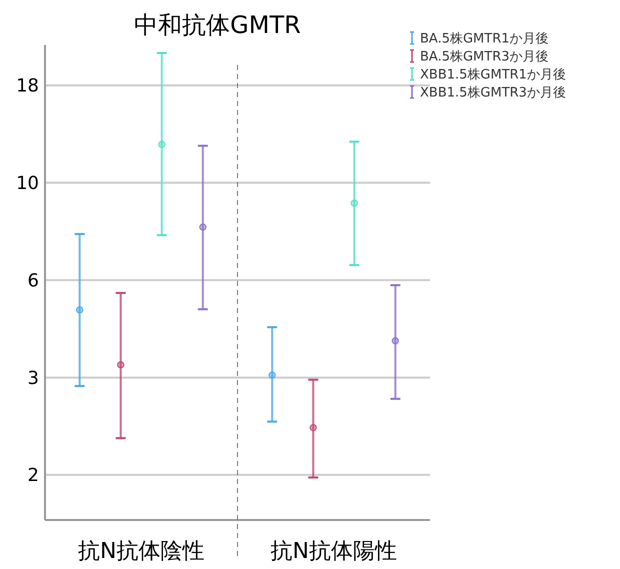 The image size is (620, 569). I want to click on y-tick-label: 18, so click(27, 86).